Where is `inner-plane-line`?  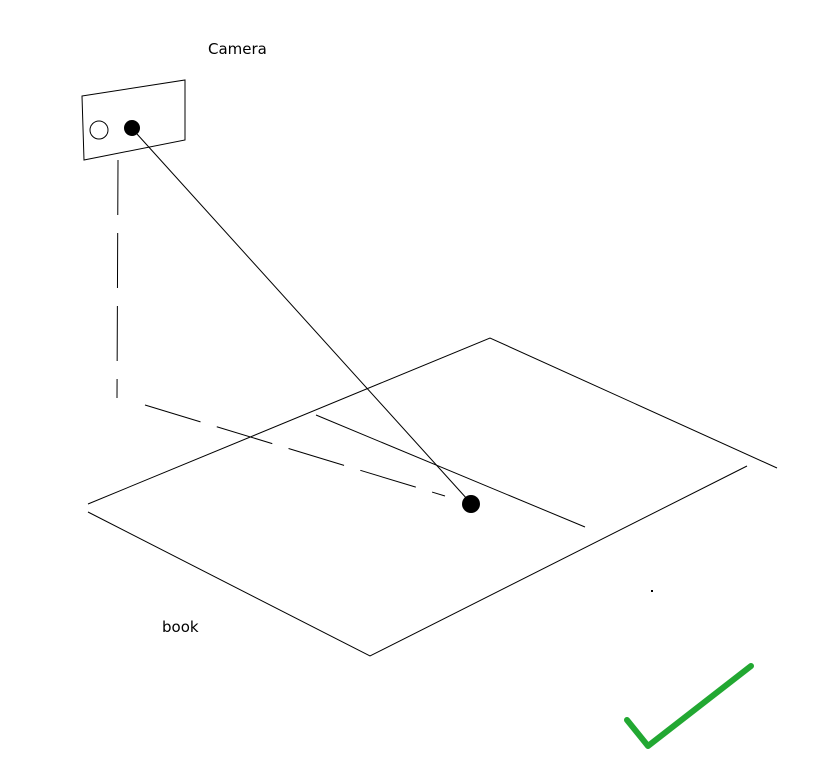 inner-plane-line is located at coordinates (450, 471).